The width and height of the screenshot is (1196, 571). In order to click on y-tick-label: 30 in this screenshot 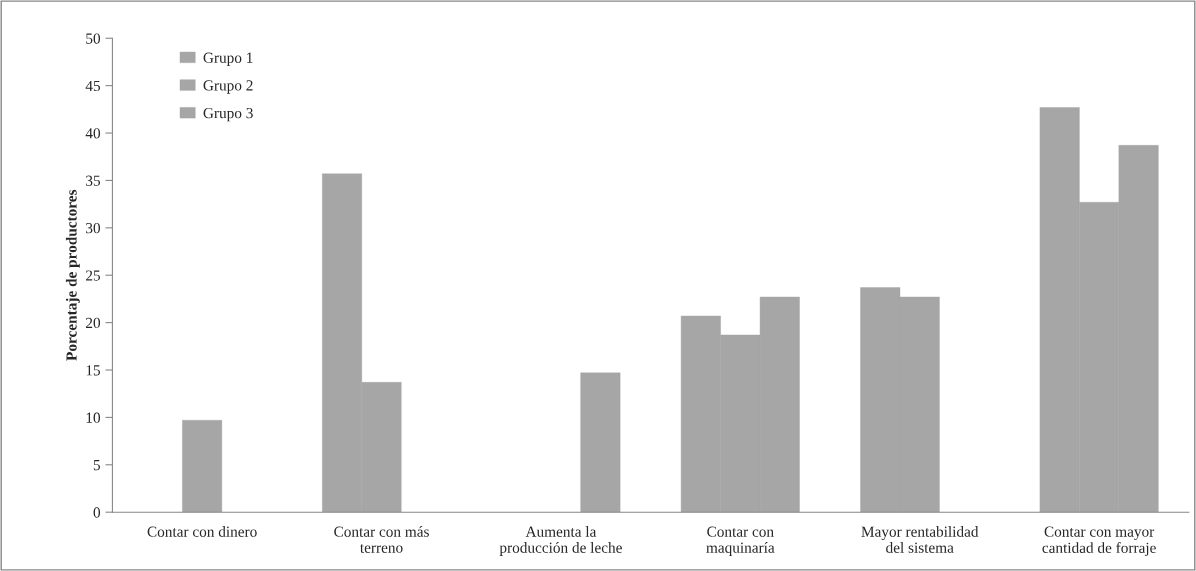, I will do `click(93, 228)`.